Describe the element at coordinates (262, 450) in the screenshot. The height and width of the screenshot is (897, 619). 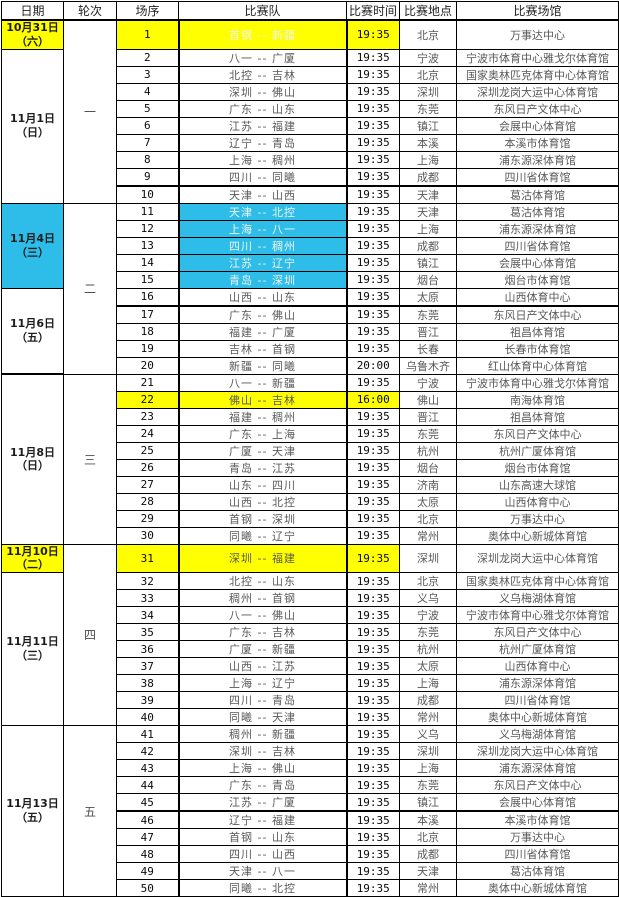
I see `teams-cell: 广厦 -- 天津` at that location.